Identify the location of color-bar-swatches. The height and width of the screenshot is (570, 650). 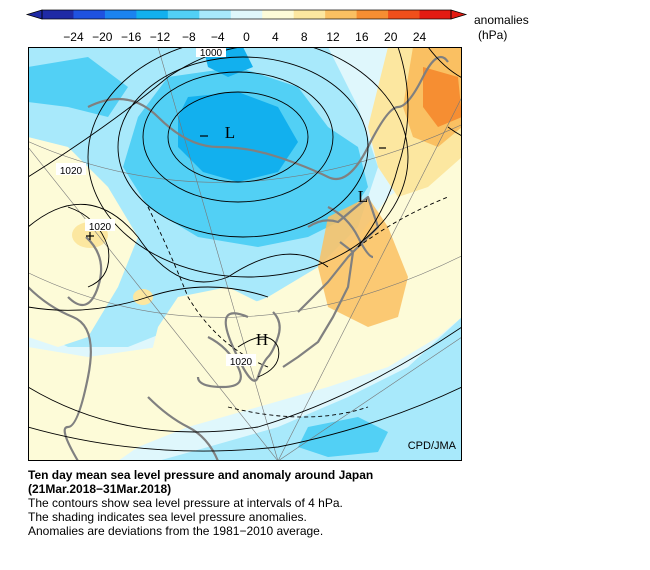
(247, 14).